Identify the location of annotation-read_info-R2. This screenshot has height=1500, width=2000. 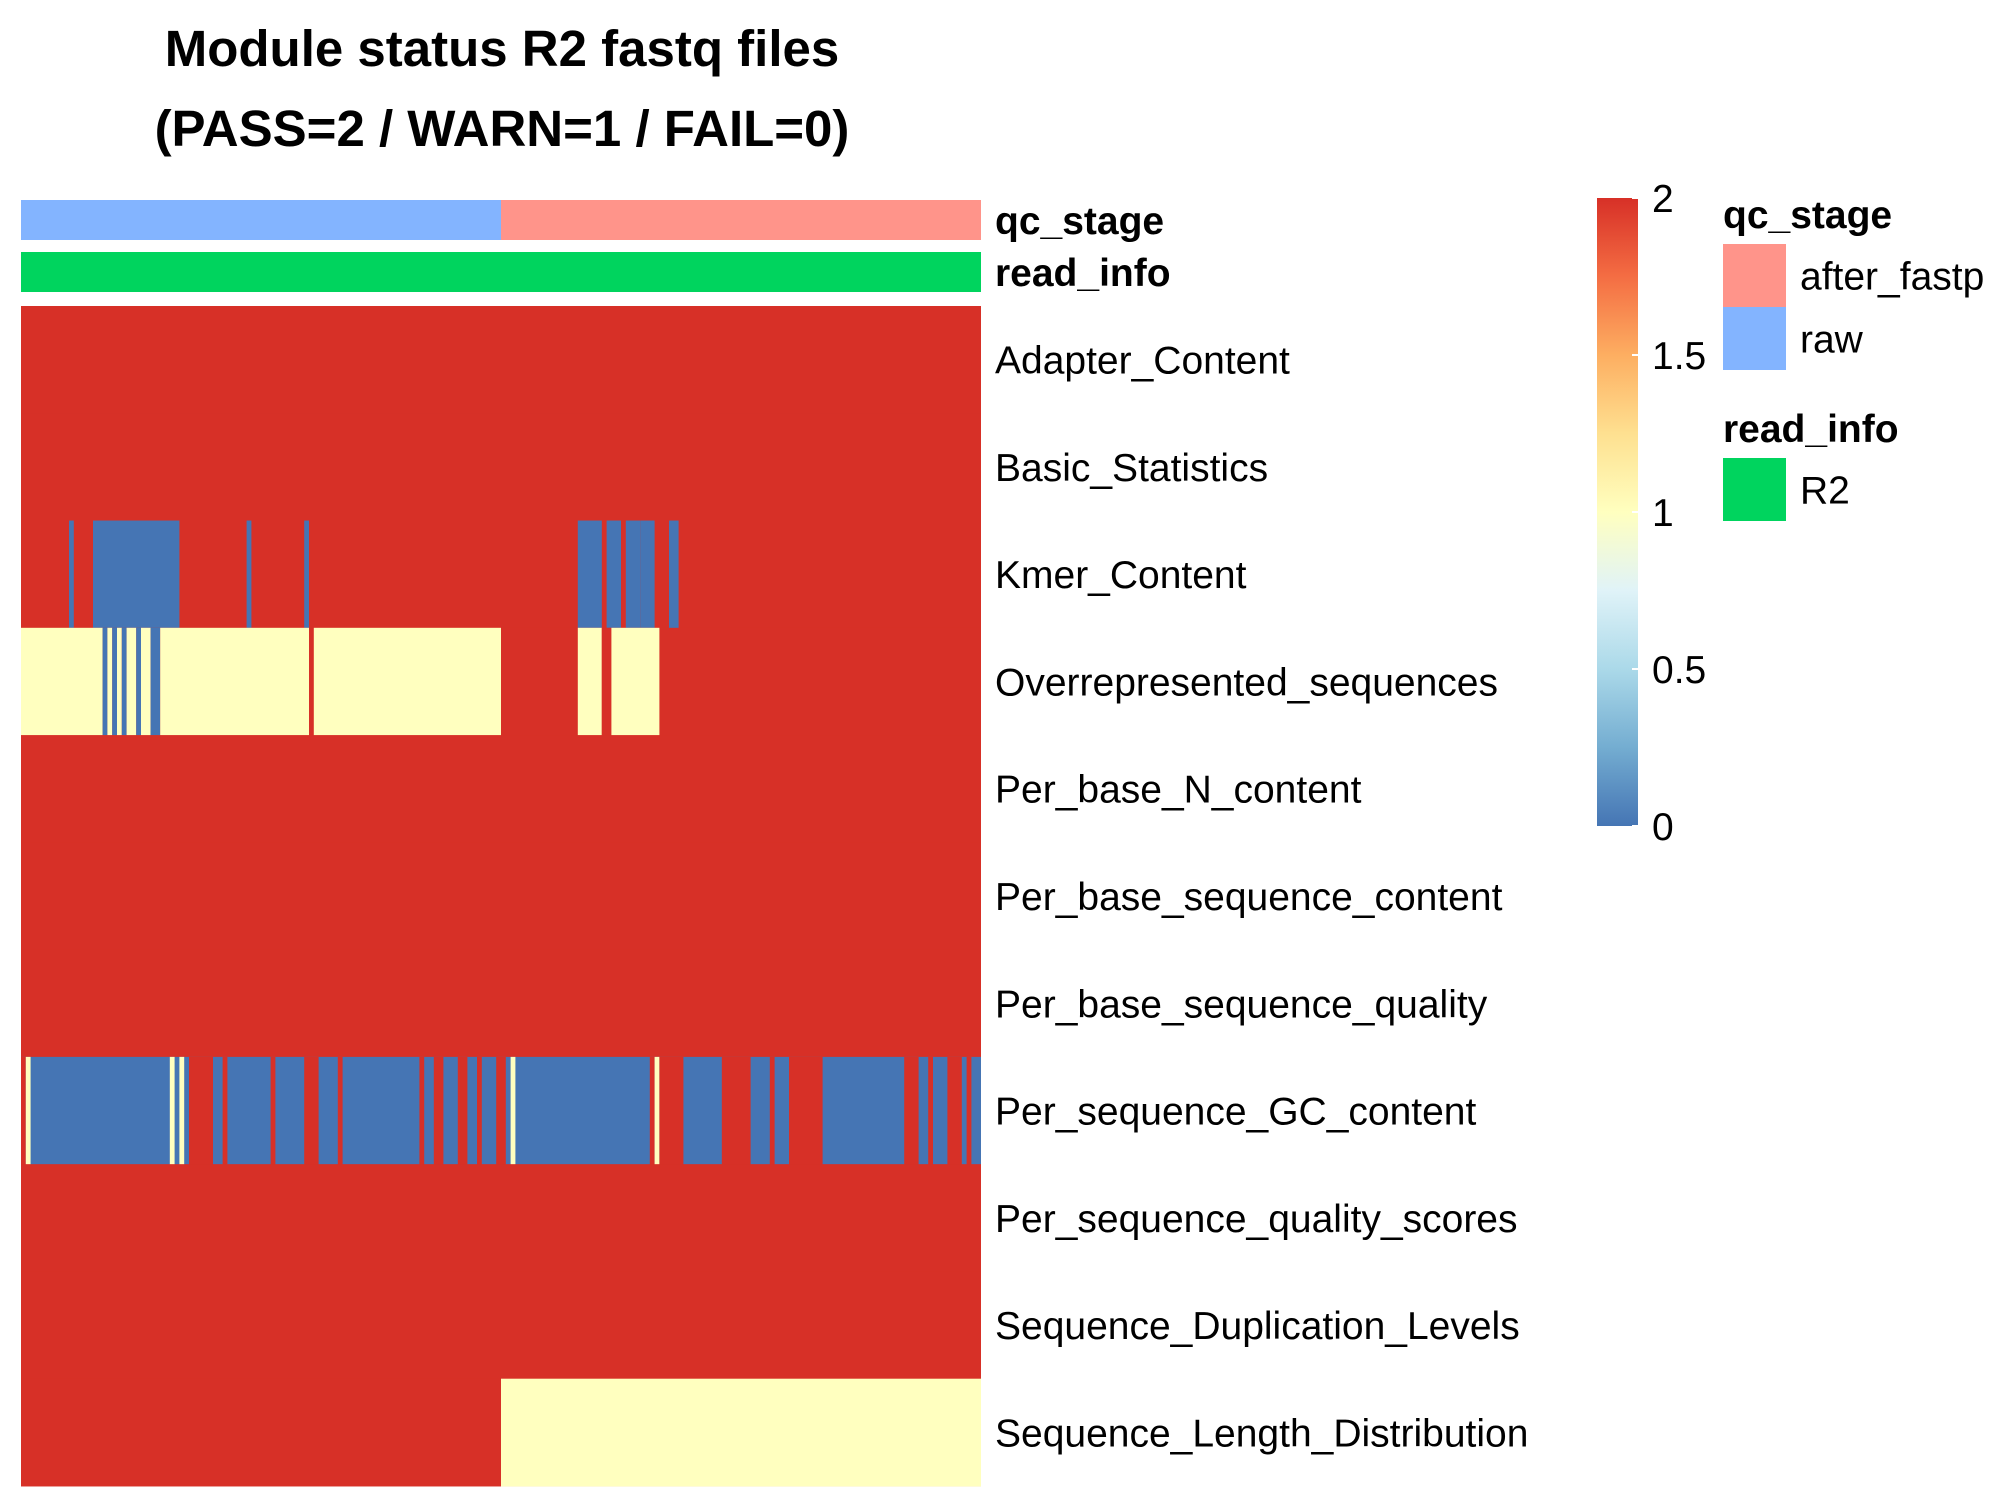
(501, 272).